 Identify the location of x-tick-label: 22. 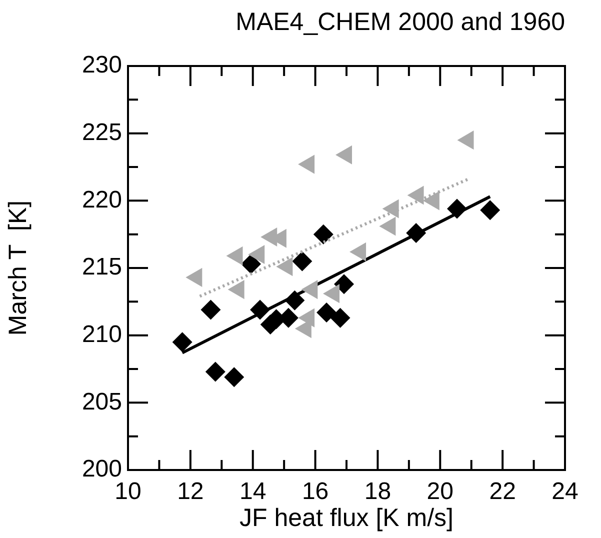
(502, 492).